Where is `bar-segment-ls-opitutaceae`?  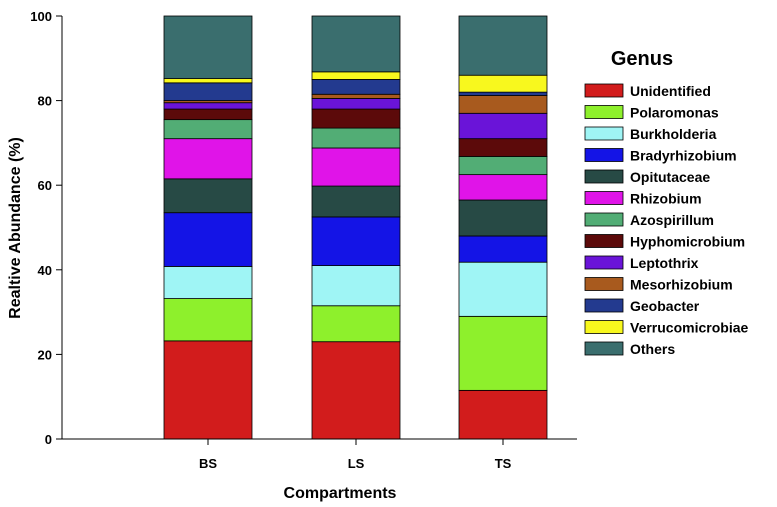
bar-segment-ls-opitutaceae is located at coordinates (356, 201).